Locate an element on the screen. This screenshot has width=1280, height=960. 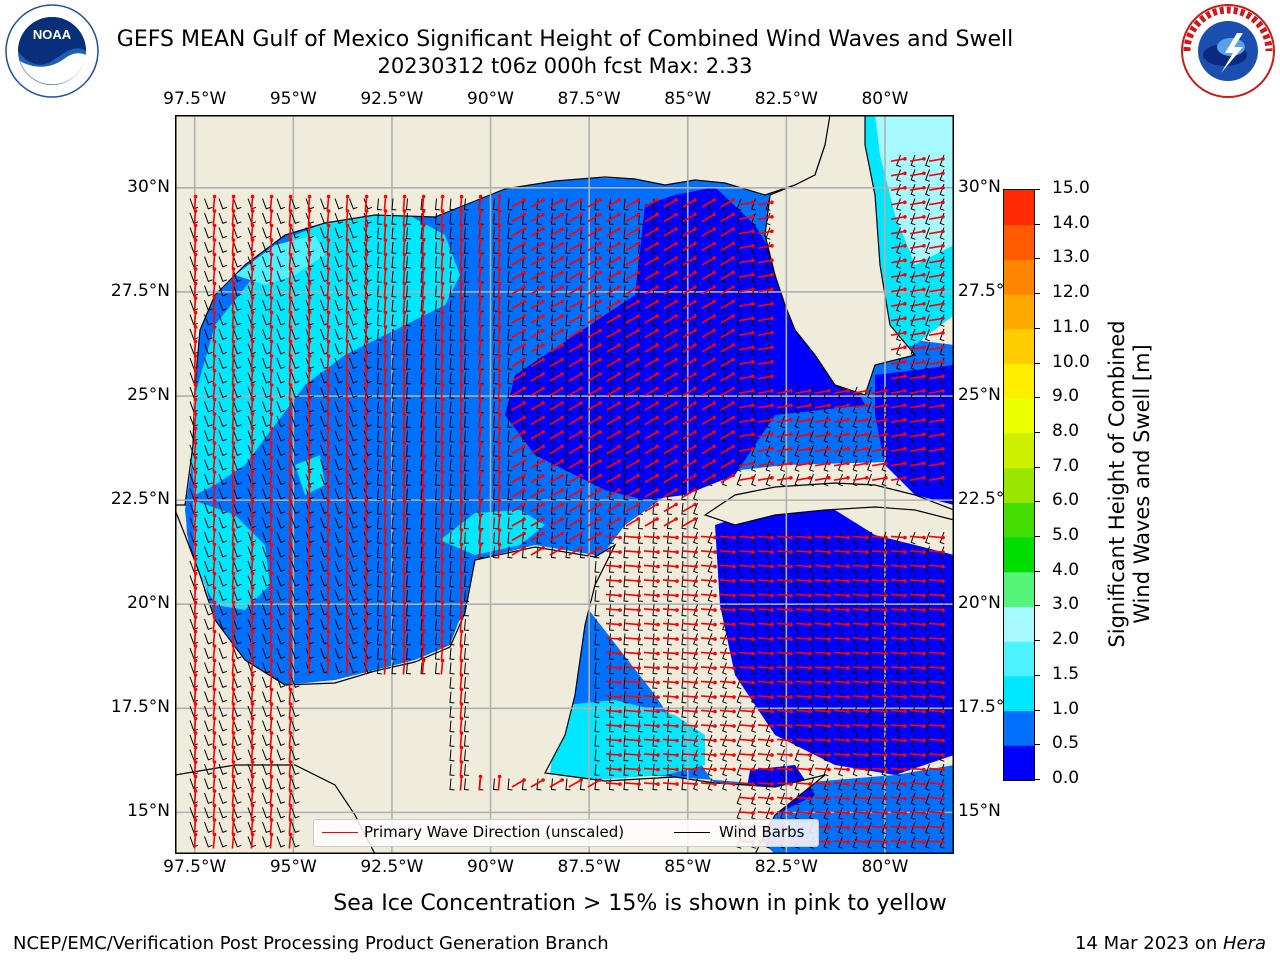
lat-label: 22.5°N is located at coordinates (140, 499).